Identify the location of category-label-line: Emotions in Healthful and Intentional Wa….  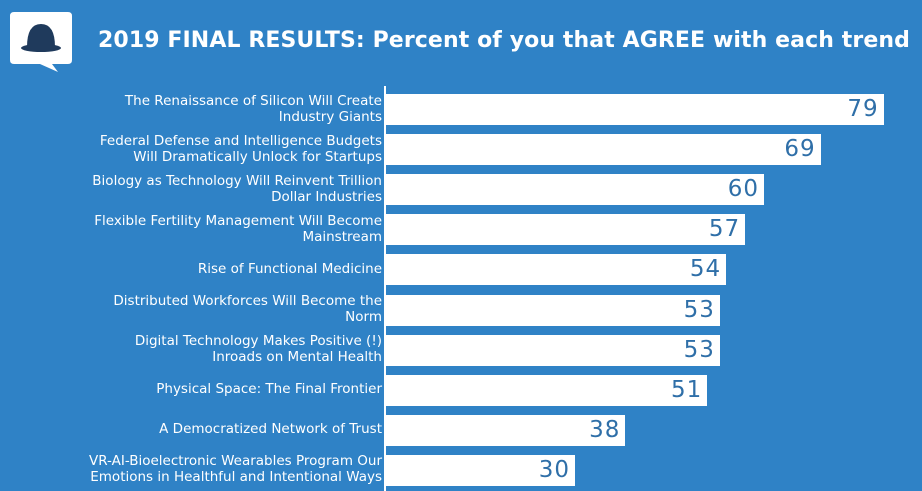
(236, 477).